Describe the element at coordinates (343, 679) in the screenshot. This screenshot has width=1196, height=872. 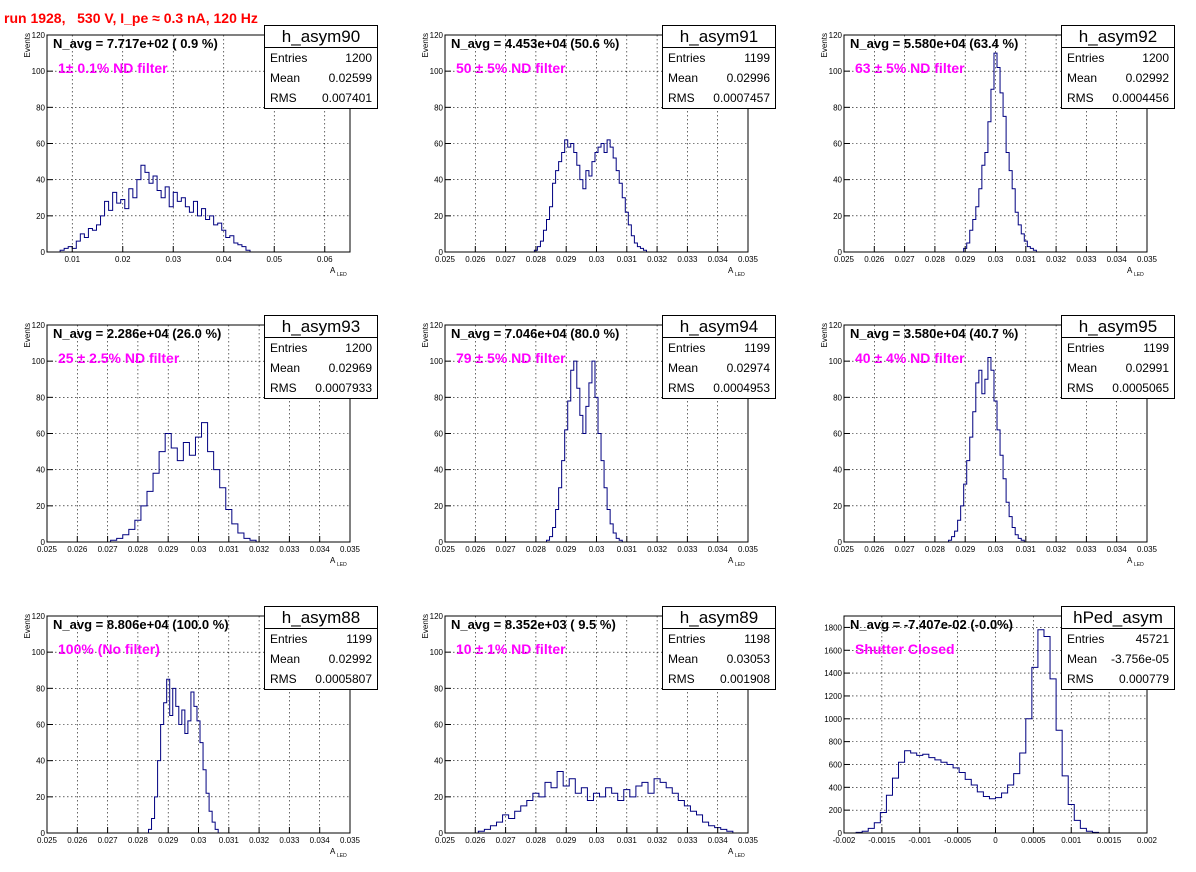
I see `stats-value: 0.0005807` at that location.